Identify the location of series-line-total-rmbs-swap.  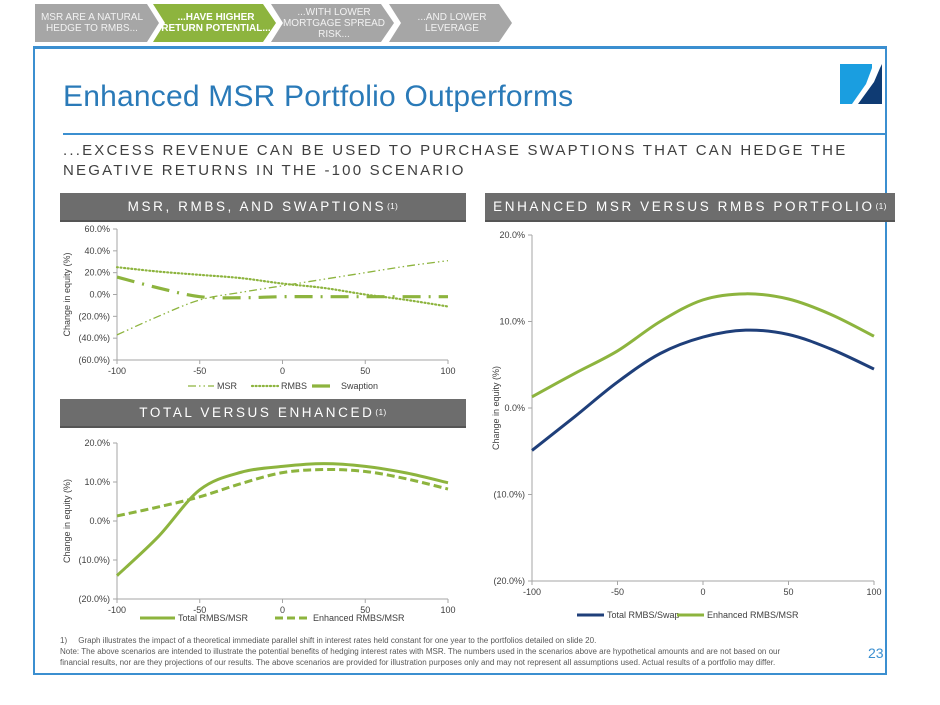
(703, 390).